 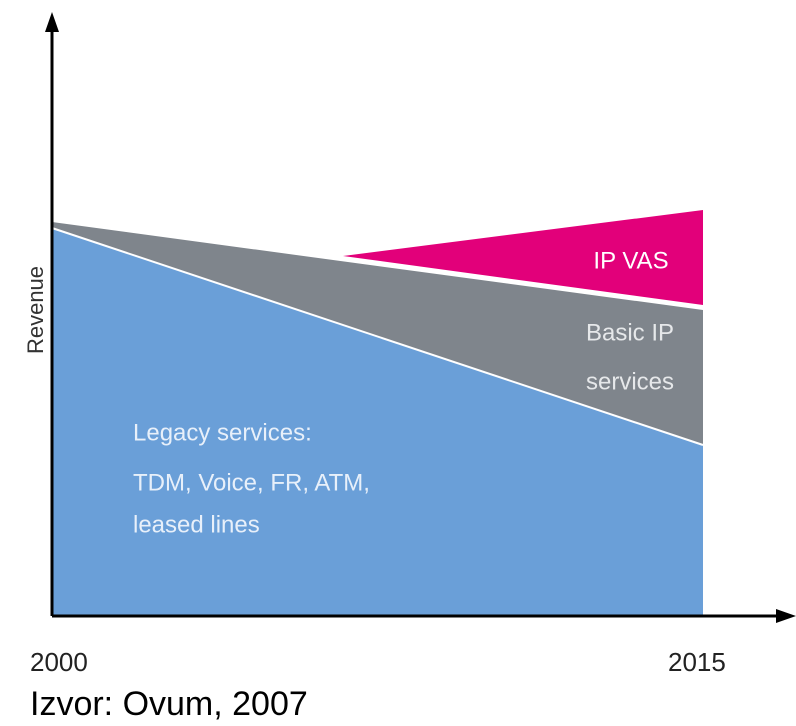 What do you see at coordinates (52, 22) in the screenshot?
I see `y-axis-arrow` at bounding box center [52, 22].